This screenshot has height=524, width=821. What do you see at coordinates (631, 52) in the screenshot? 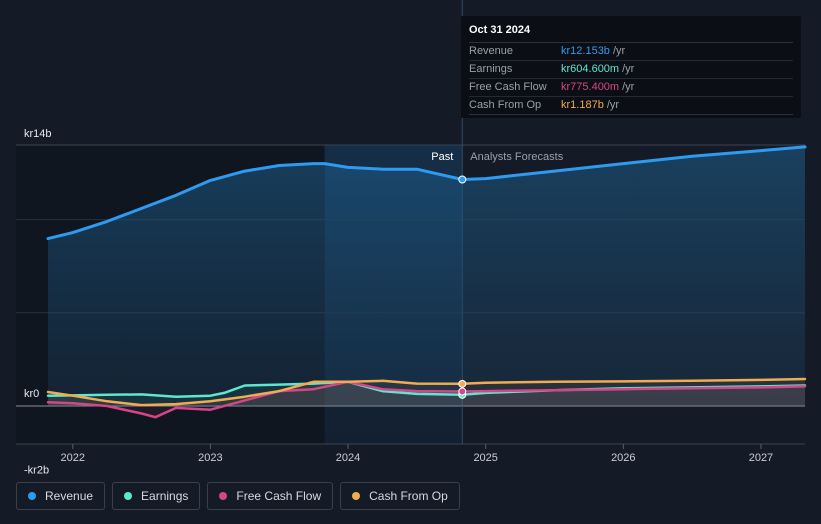
I see `tooltip-row-revenue: Revenue kr12.153b /yr` at bounding box center [631, 52].